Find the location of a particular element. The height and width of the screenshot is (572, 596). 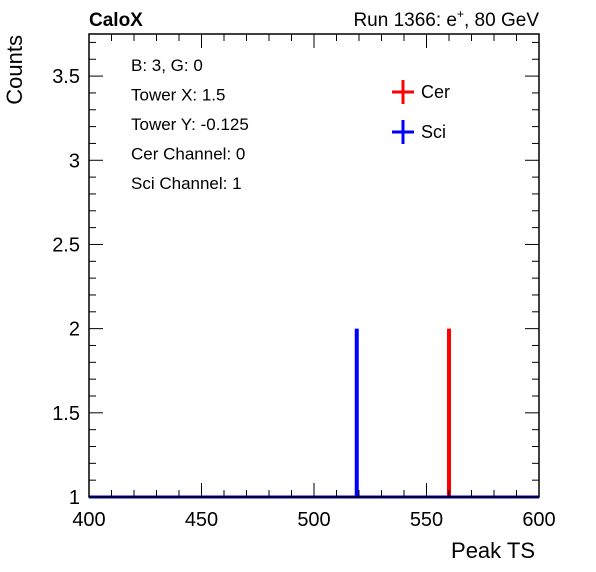

x-tick-label: 500 is located at coordinates (313, 520).